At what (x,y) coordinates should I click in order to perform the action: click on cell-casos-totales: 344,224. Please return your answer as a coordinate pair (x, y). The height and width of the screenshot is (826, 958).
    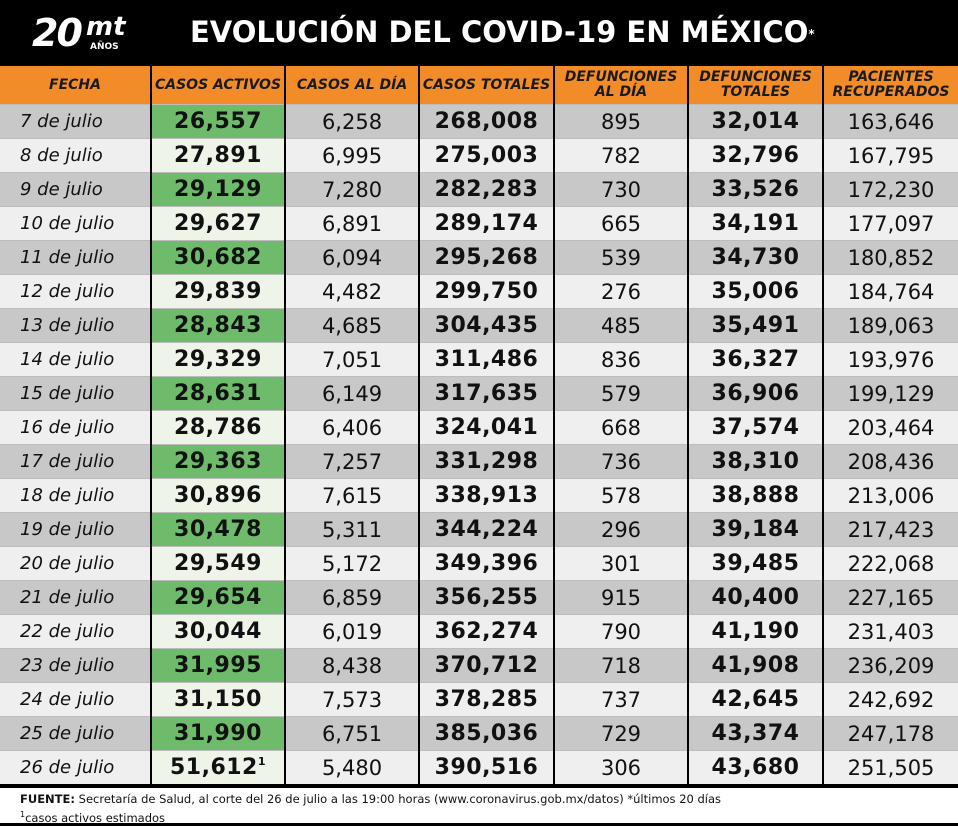
    Looking at the image, I should click on (487, 529).